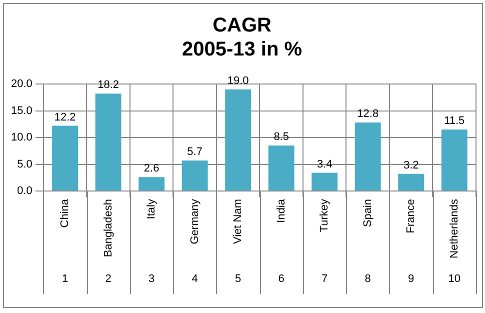  Describe the element at coordinates (108, 279) in the screenshot. I see `text: 2` at that location.